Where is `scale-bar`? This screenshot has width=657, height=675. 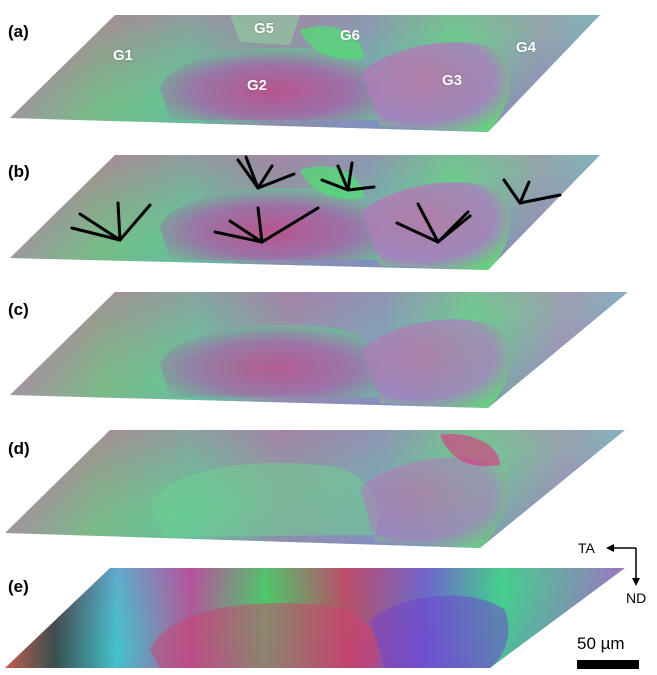
scale-bar is located at coordinates (608, 664).